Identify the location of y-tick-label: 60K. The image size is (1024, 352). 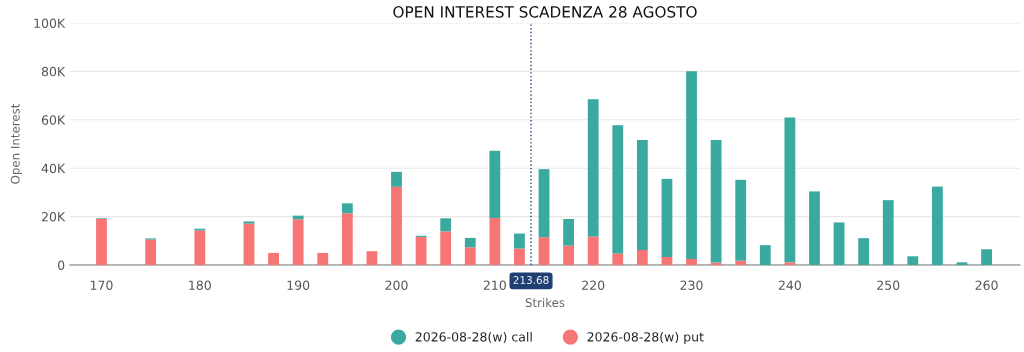
(53, 120).